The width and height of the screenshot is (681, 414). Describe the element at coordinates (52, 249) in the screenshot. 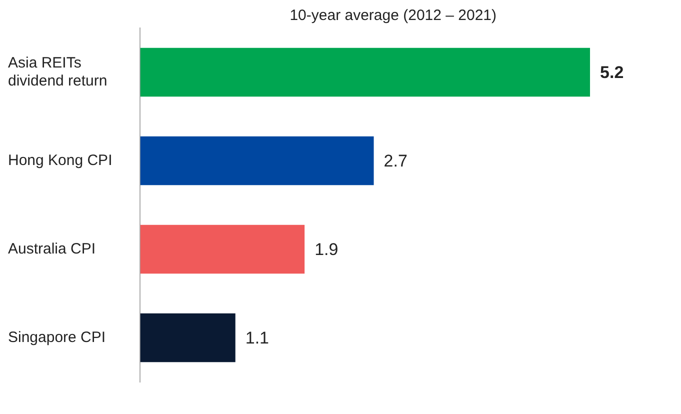

I see `y-tick-label: Australia CPI` at that location.